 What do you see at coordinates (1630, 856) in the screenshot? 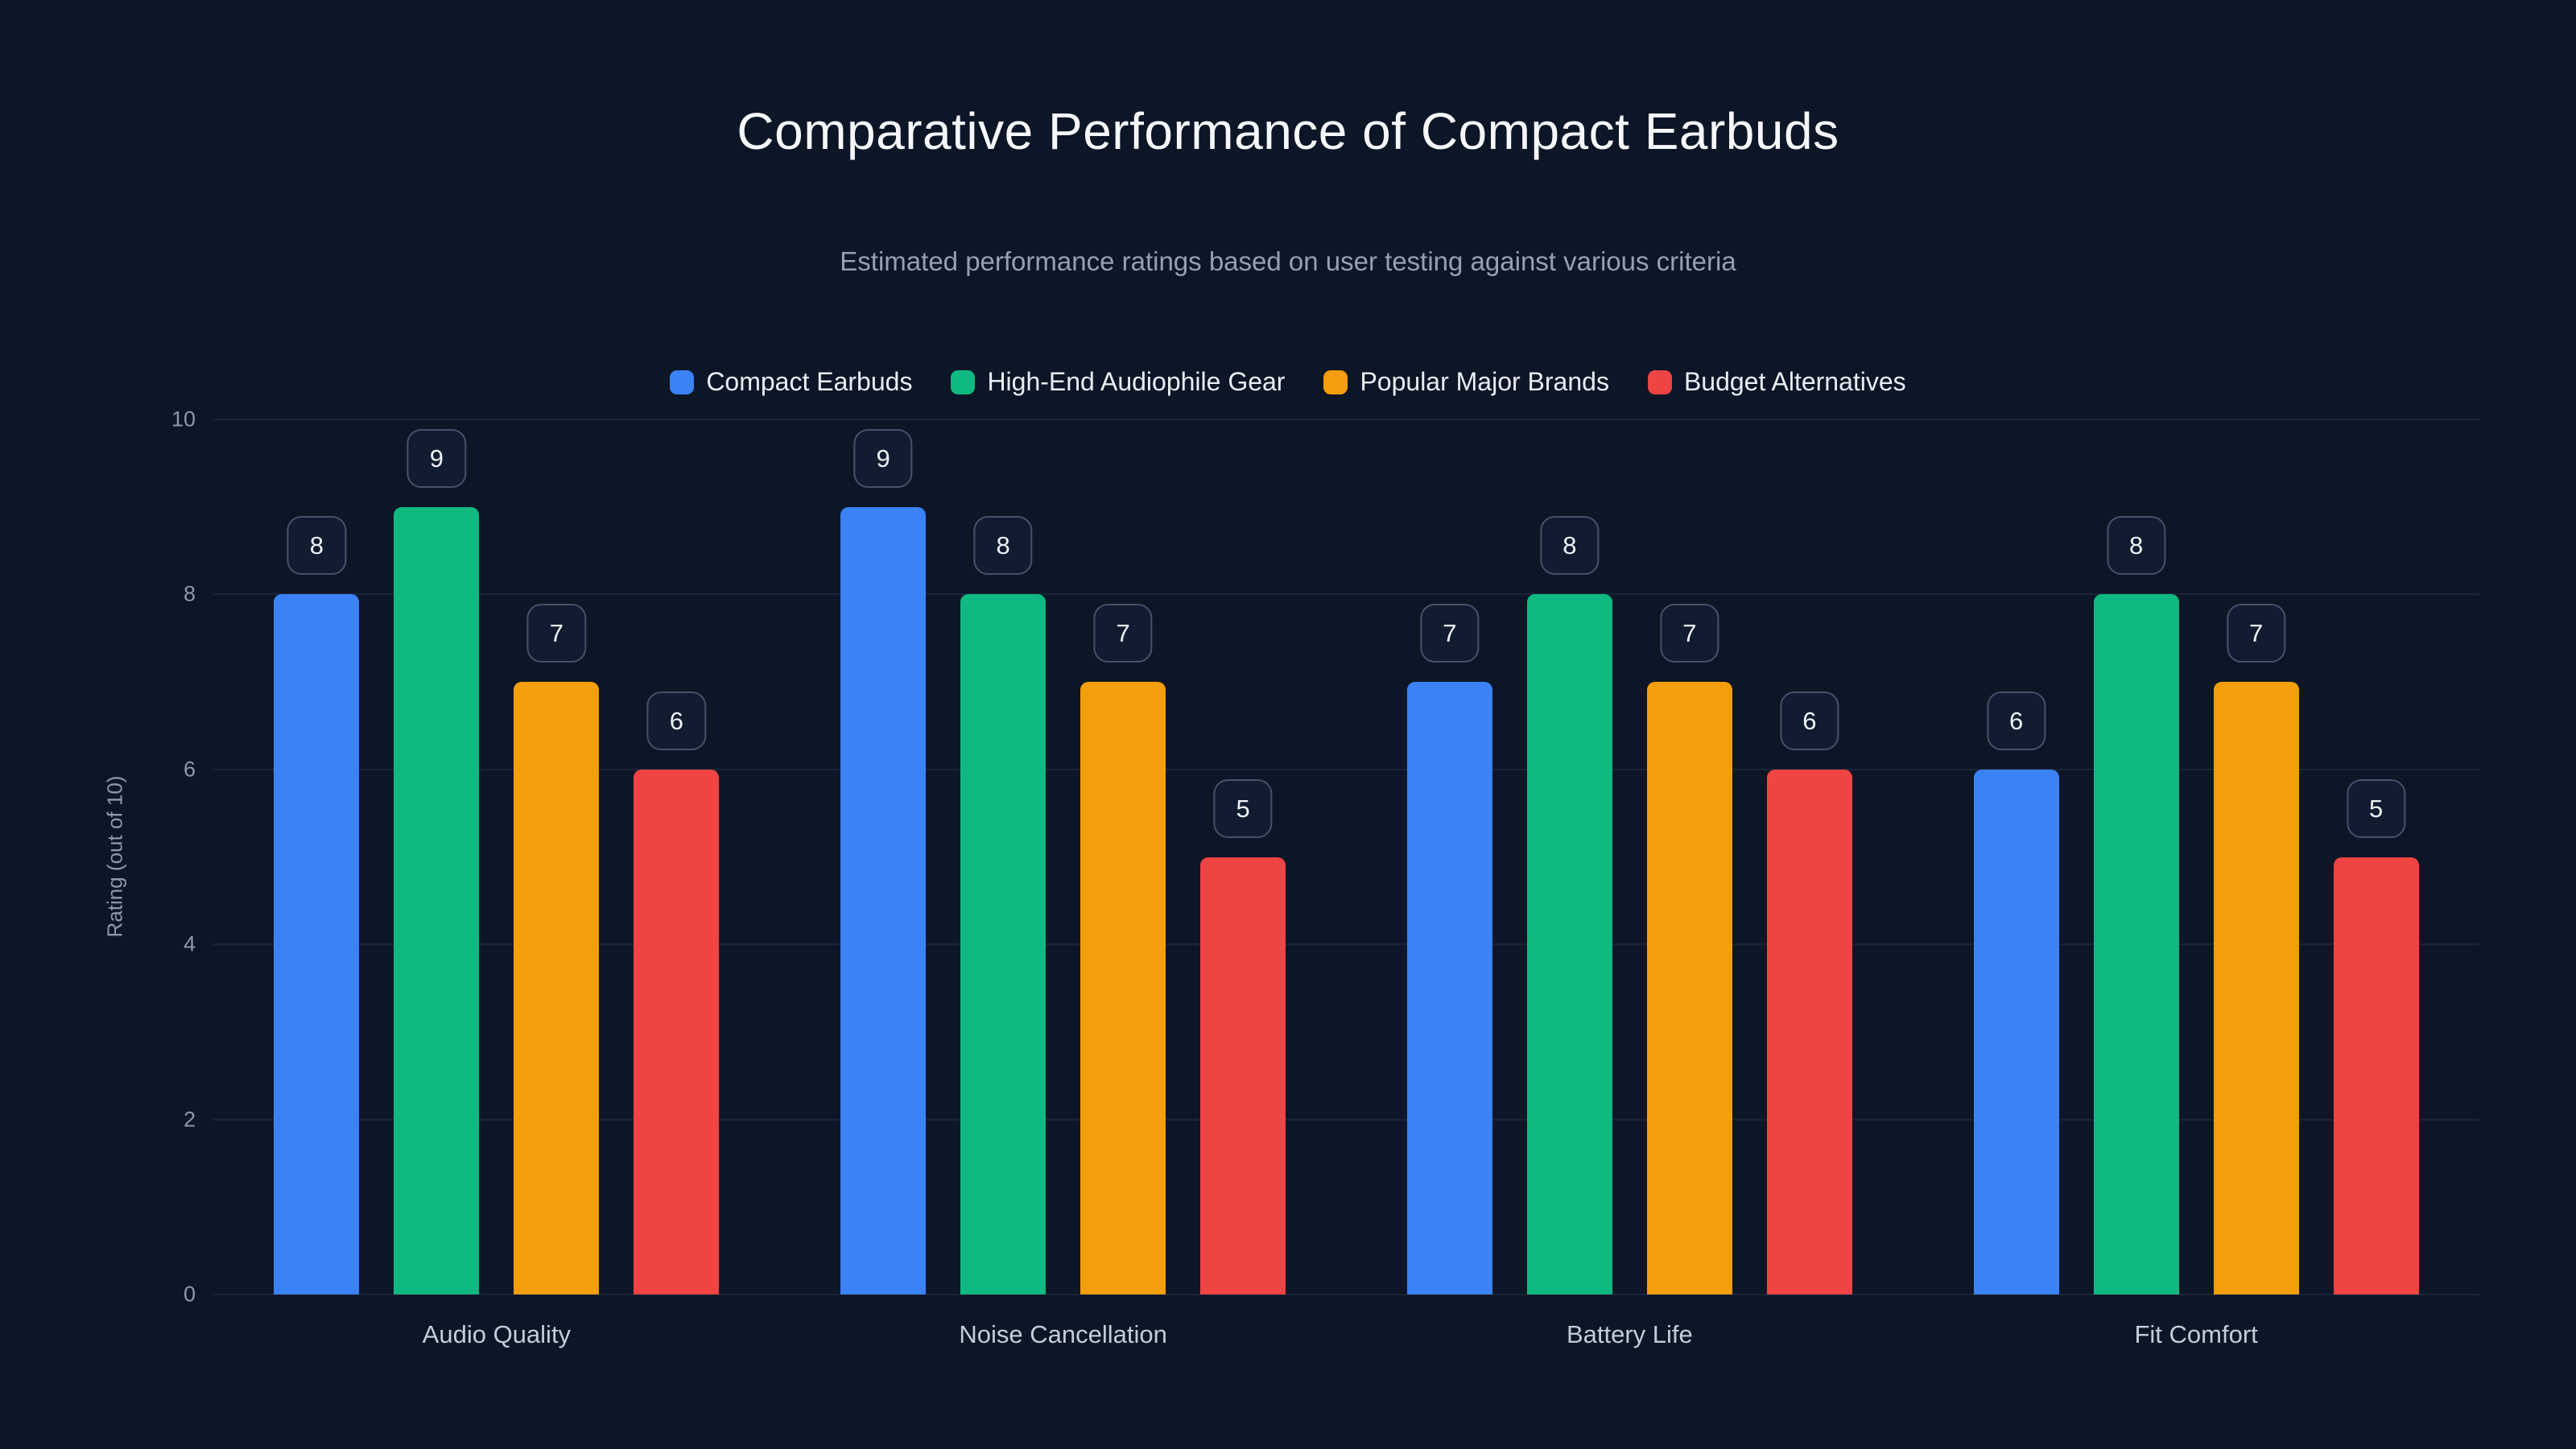
I see `bar-group: 7 8 7 6` at bounding box center [1630, 856].